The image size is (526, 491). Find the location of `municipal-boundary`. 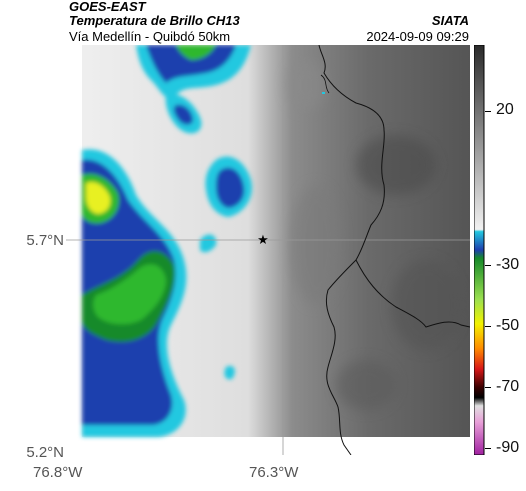

municipal-boundary is located at coordinates (341, 357).